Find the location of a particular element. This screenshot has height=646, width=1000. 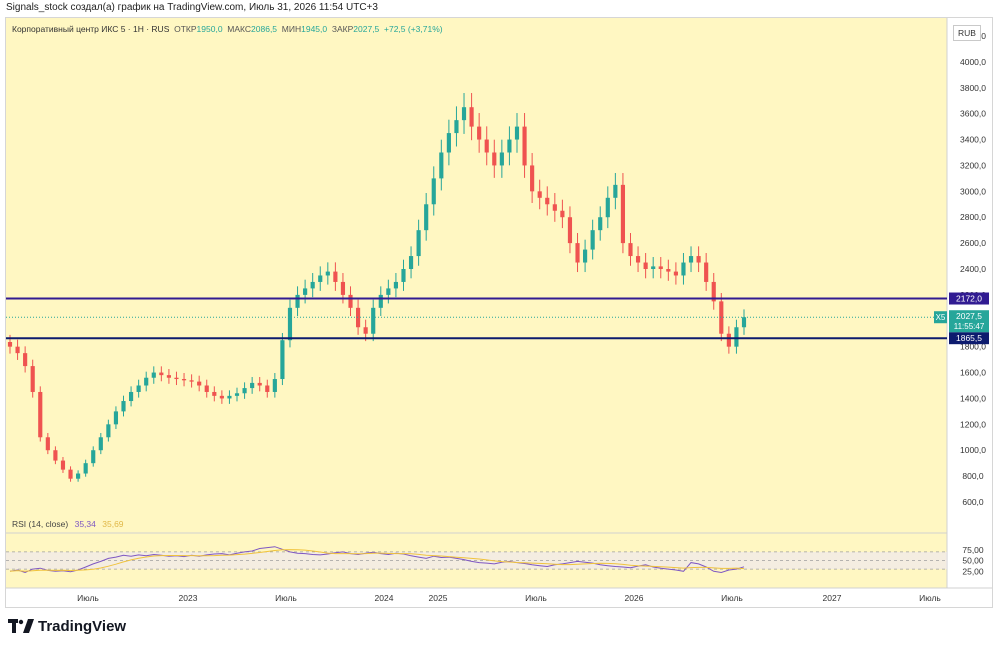

price-tick-label: 3200,0 is located at coordinates (973, 165).